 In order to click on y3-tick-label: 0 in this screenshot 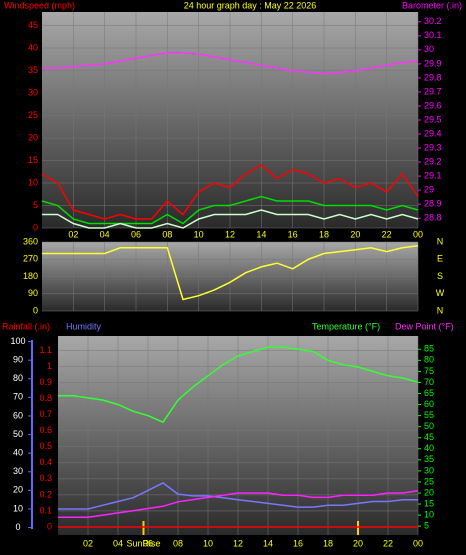, I will do `click(17, 527)`.